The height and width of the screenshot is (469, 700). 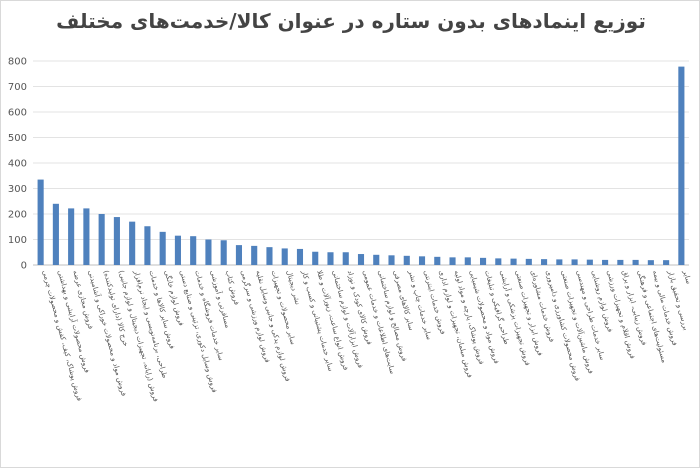 What do you see at coordinates (687, 276) in the screenshot?
I see `category-label: سایر` at bounding box center [687, 276].